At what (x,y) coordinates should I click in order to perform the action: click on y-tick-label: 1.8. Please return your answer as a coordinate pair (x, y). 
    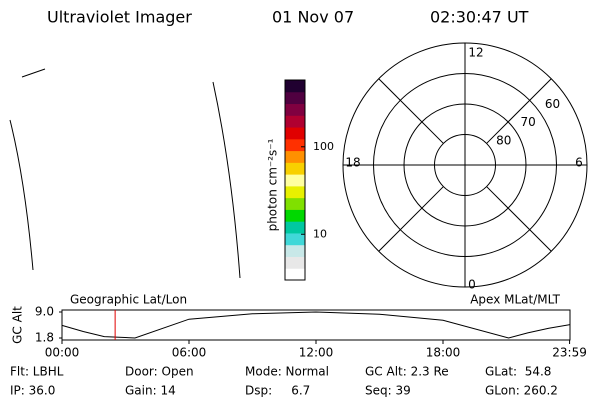
    Looking at the image, I should click on (44, 338).